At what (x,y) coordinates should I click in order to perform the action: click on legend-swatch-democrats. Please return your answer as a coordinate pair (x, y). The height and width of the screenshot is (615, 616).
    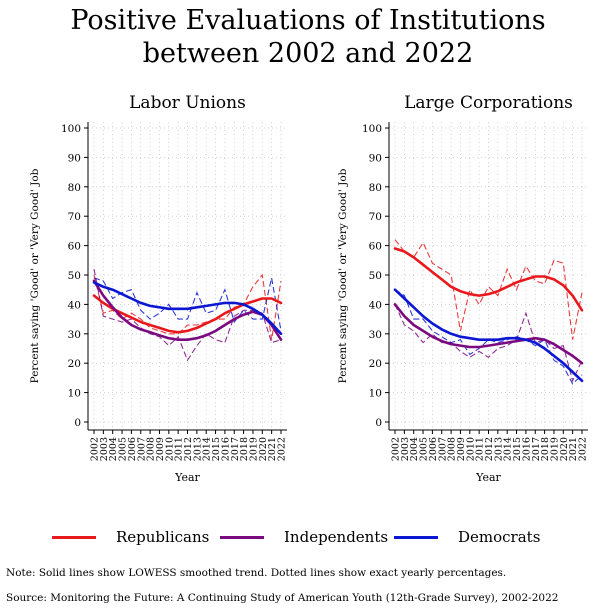
    Looking at the image, I should click on (416, 537).